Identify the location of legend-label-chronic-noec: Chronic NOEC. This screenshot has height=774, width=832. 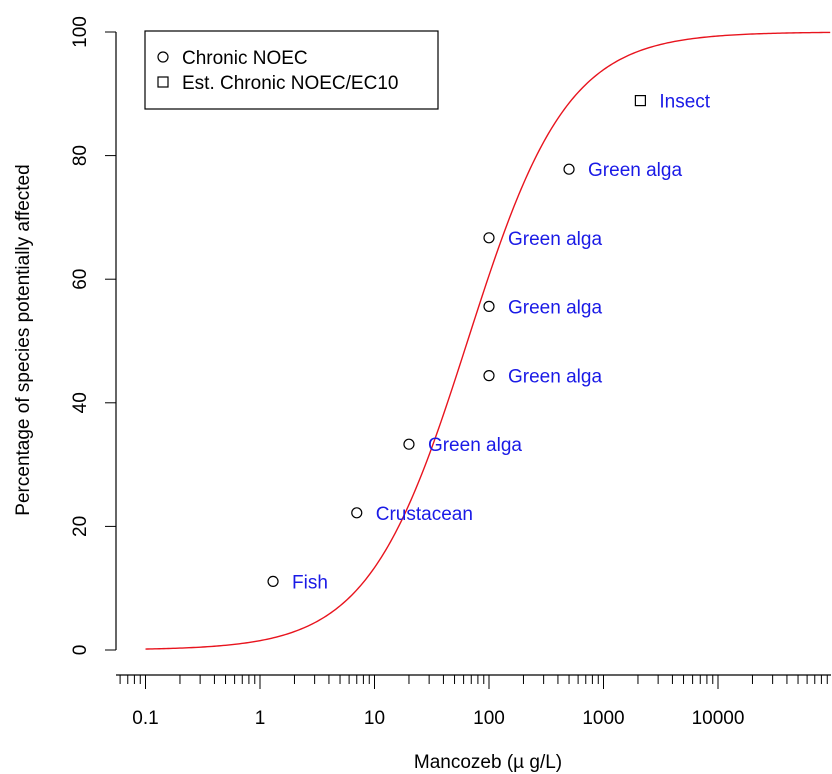
(245, 58).